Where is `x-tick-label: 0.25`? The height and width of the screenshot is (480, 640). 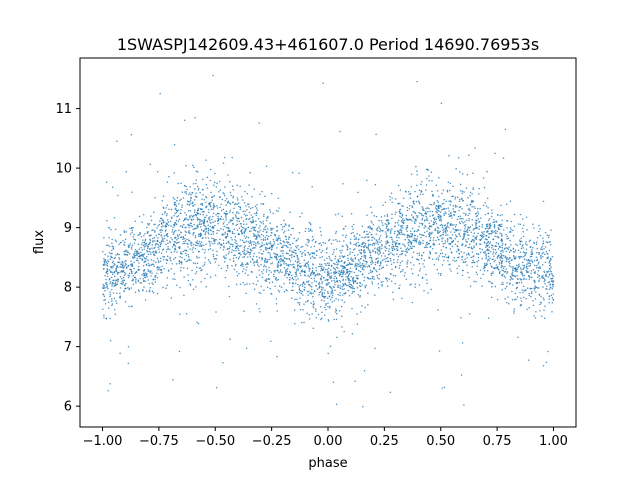 x-tick-label: 0.25 is located at coordinates (384, 441).